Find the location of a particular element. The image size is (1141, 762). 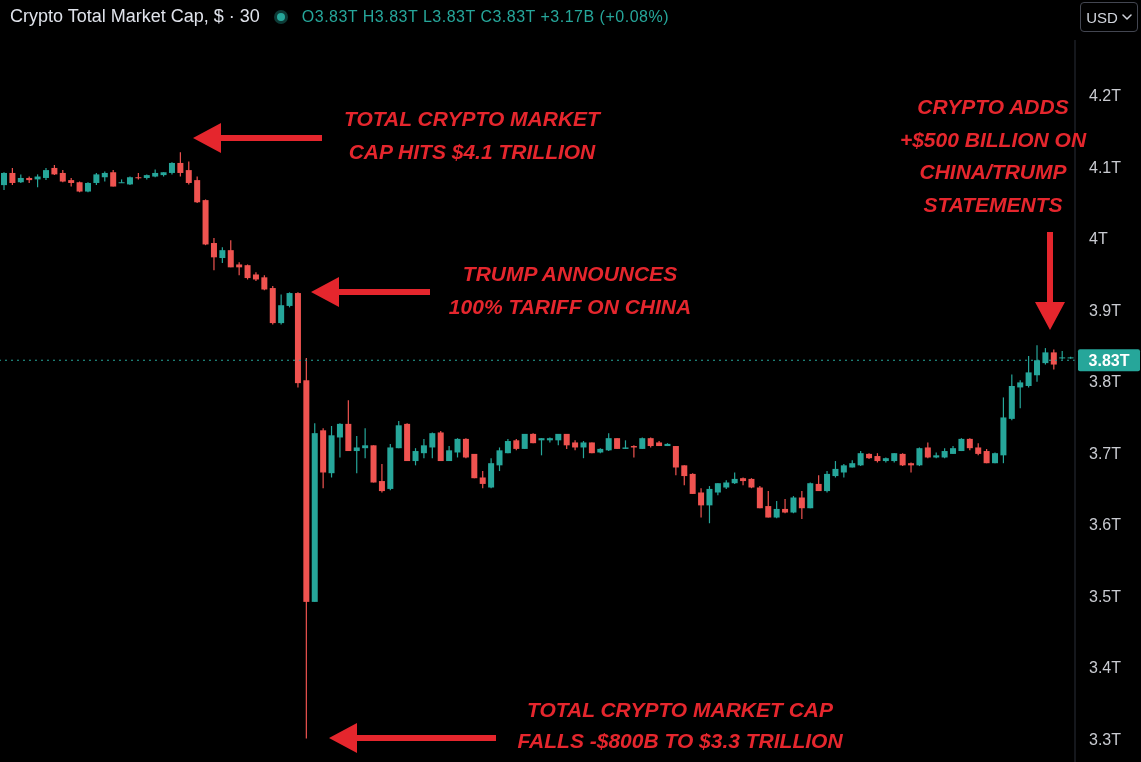

y-tick-label: 3.9T is located at coordinates (1105, 310).